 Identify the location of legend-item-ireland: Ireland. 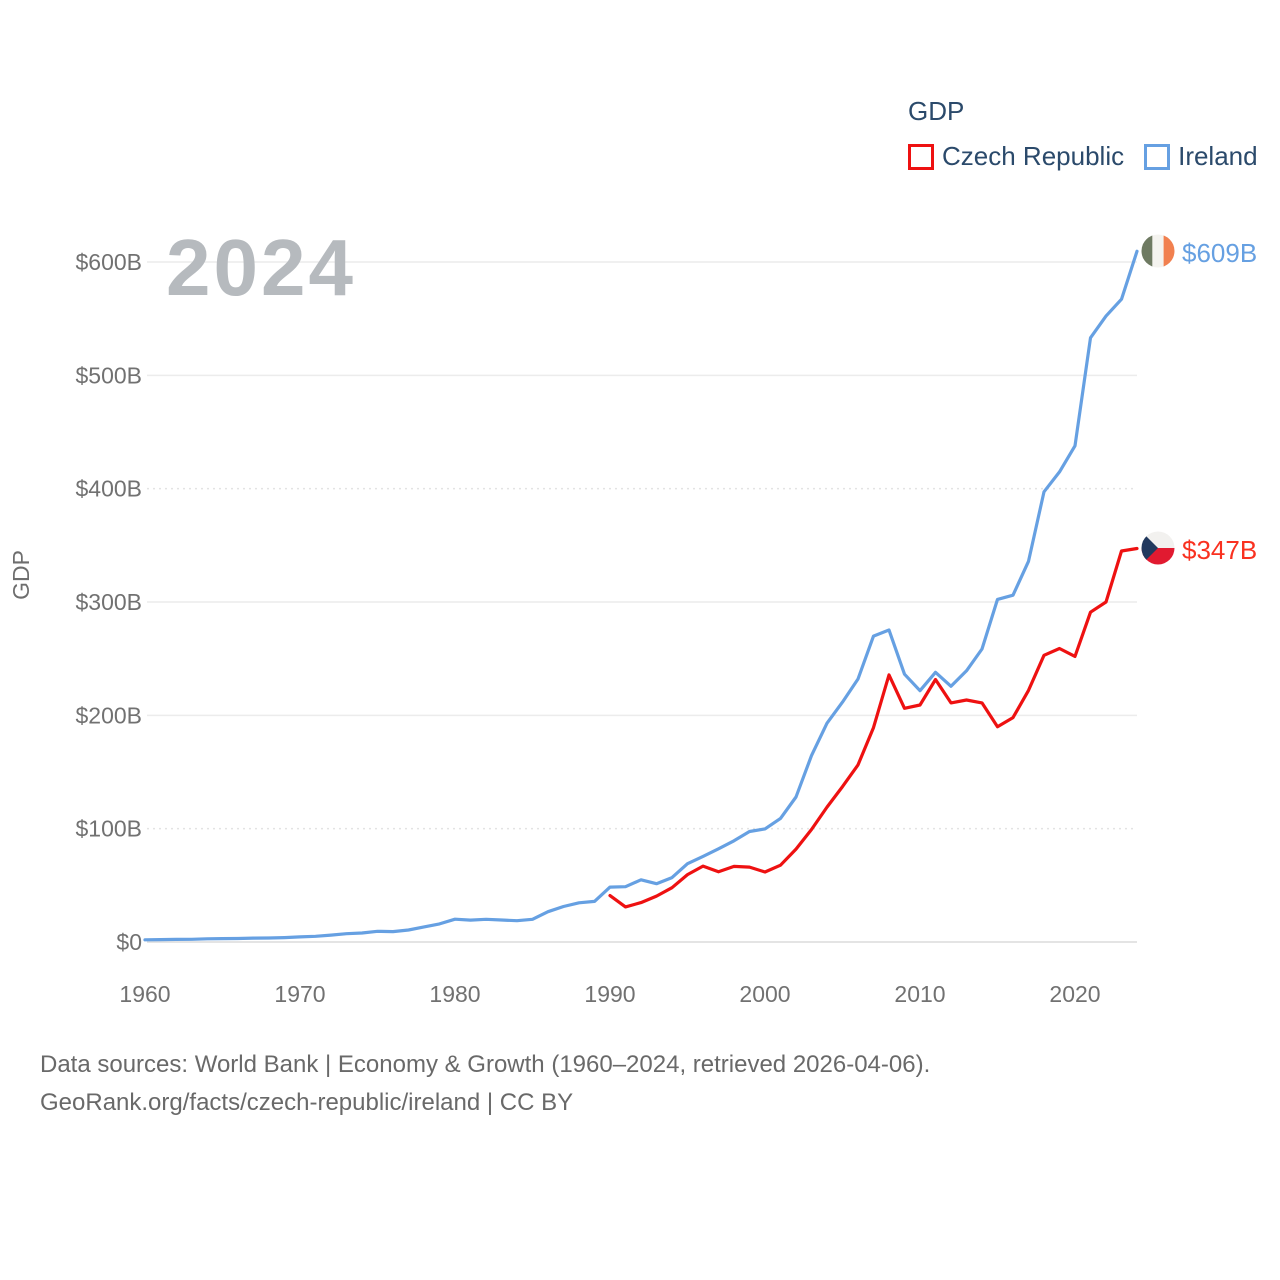
(1201, 156).